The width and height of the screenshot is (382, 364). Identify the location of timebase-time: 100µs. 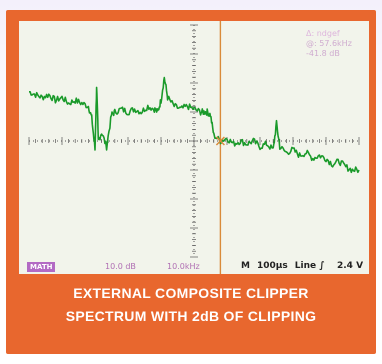
(272, 266).